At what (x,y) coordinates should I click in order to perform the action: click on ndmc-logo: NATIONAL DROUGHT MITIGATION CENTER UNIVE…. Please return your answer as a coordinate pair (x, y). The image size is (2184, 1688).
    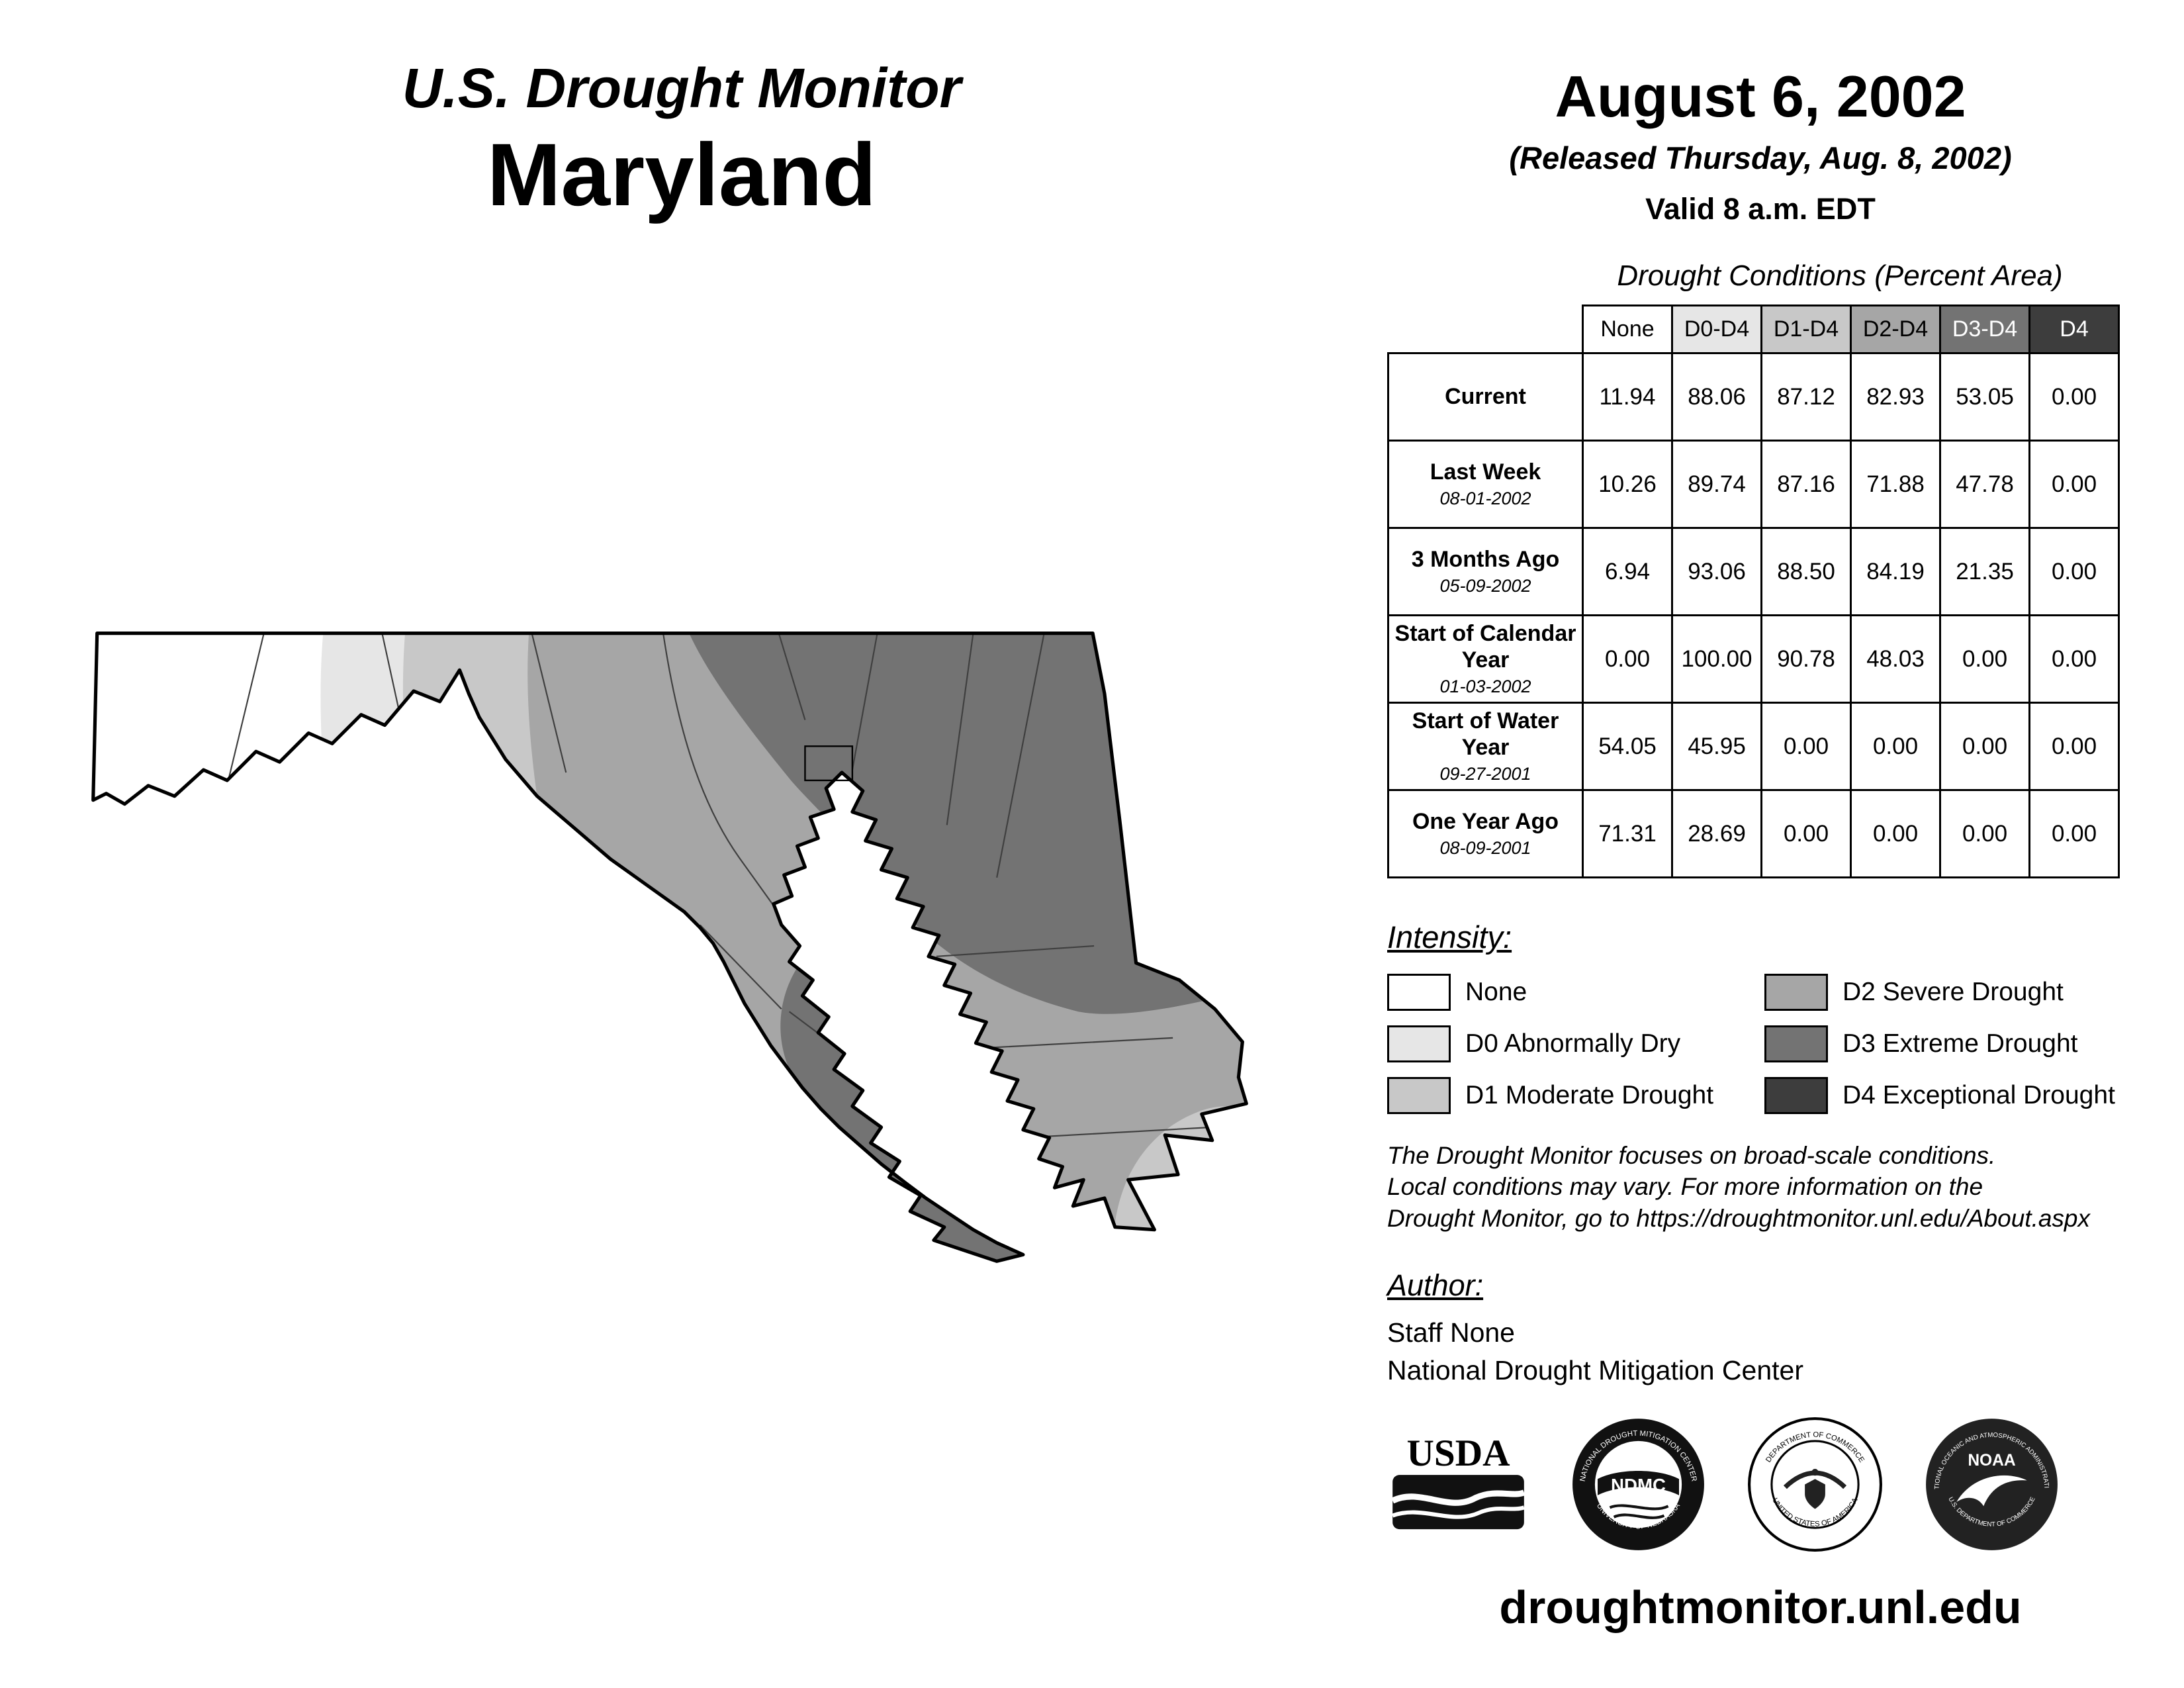
    Looking at the image, I should click on (1638, 1484).